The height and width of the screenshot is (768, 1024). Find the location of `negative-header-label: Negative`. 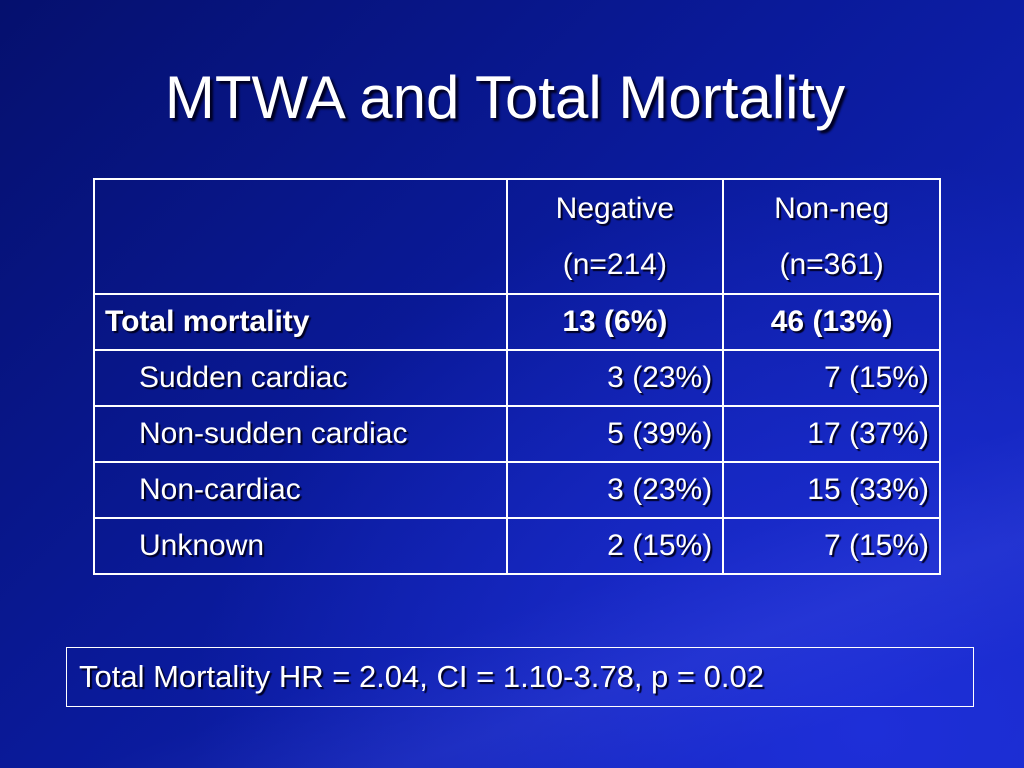

negative-header-label: Negative is located at coordinates (615, 208).